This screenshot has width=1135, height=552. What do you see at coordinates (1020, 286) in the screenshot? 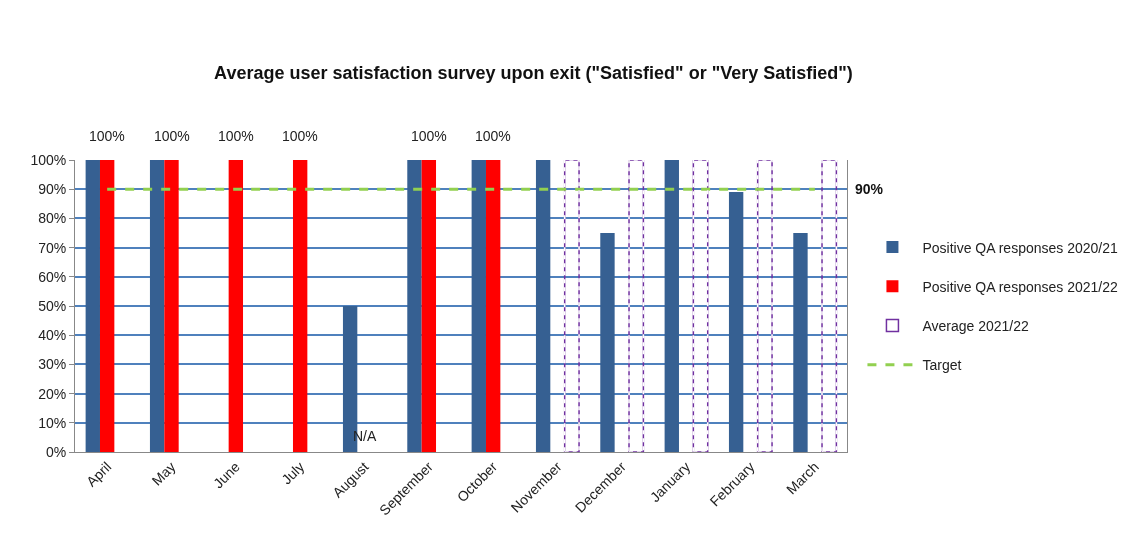
I see `legend-label: Positive QA responses 2021/22` at bounding box center [1020, 286].